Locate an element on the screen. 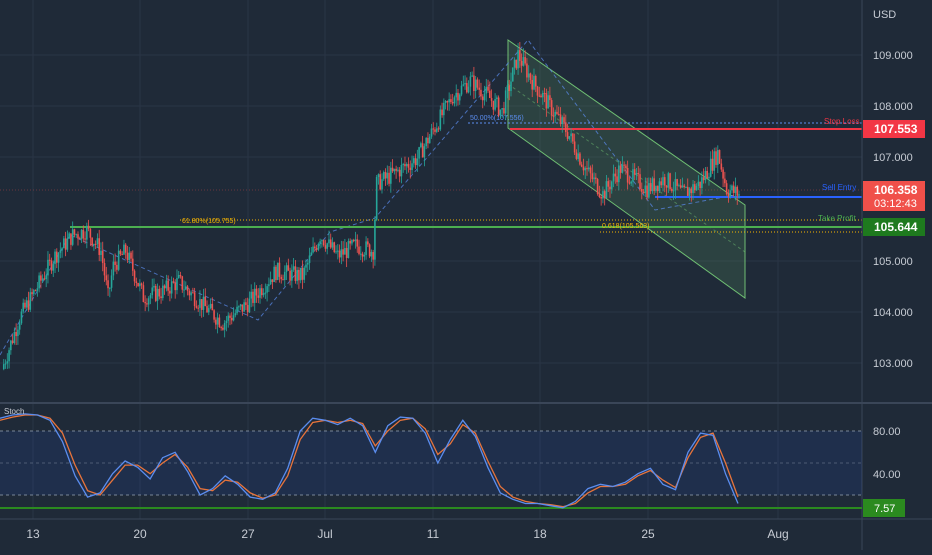  time-tick-label: 20 is located at coordinates (140, 534).